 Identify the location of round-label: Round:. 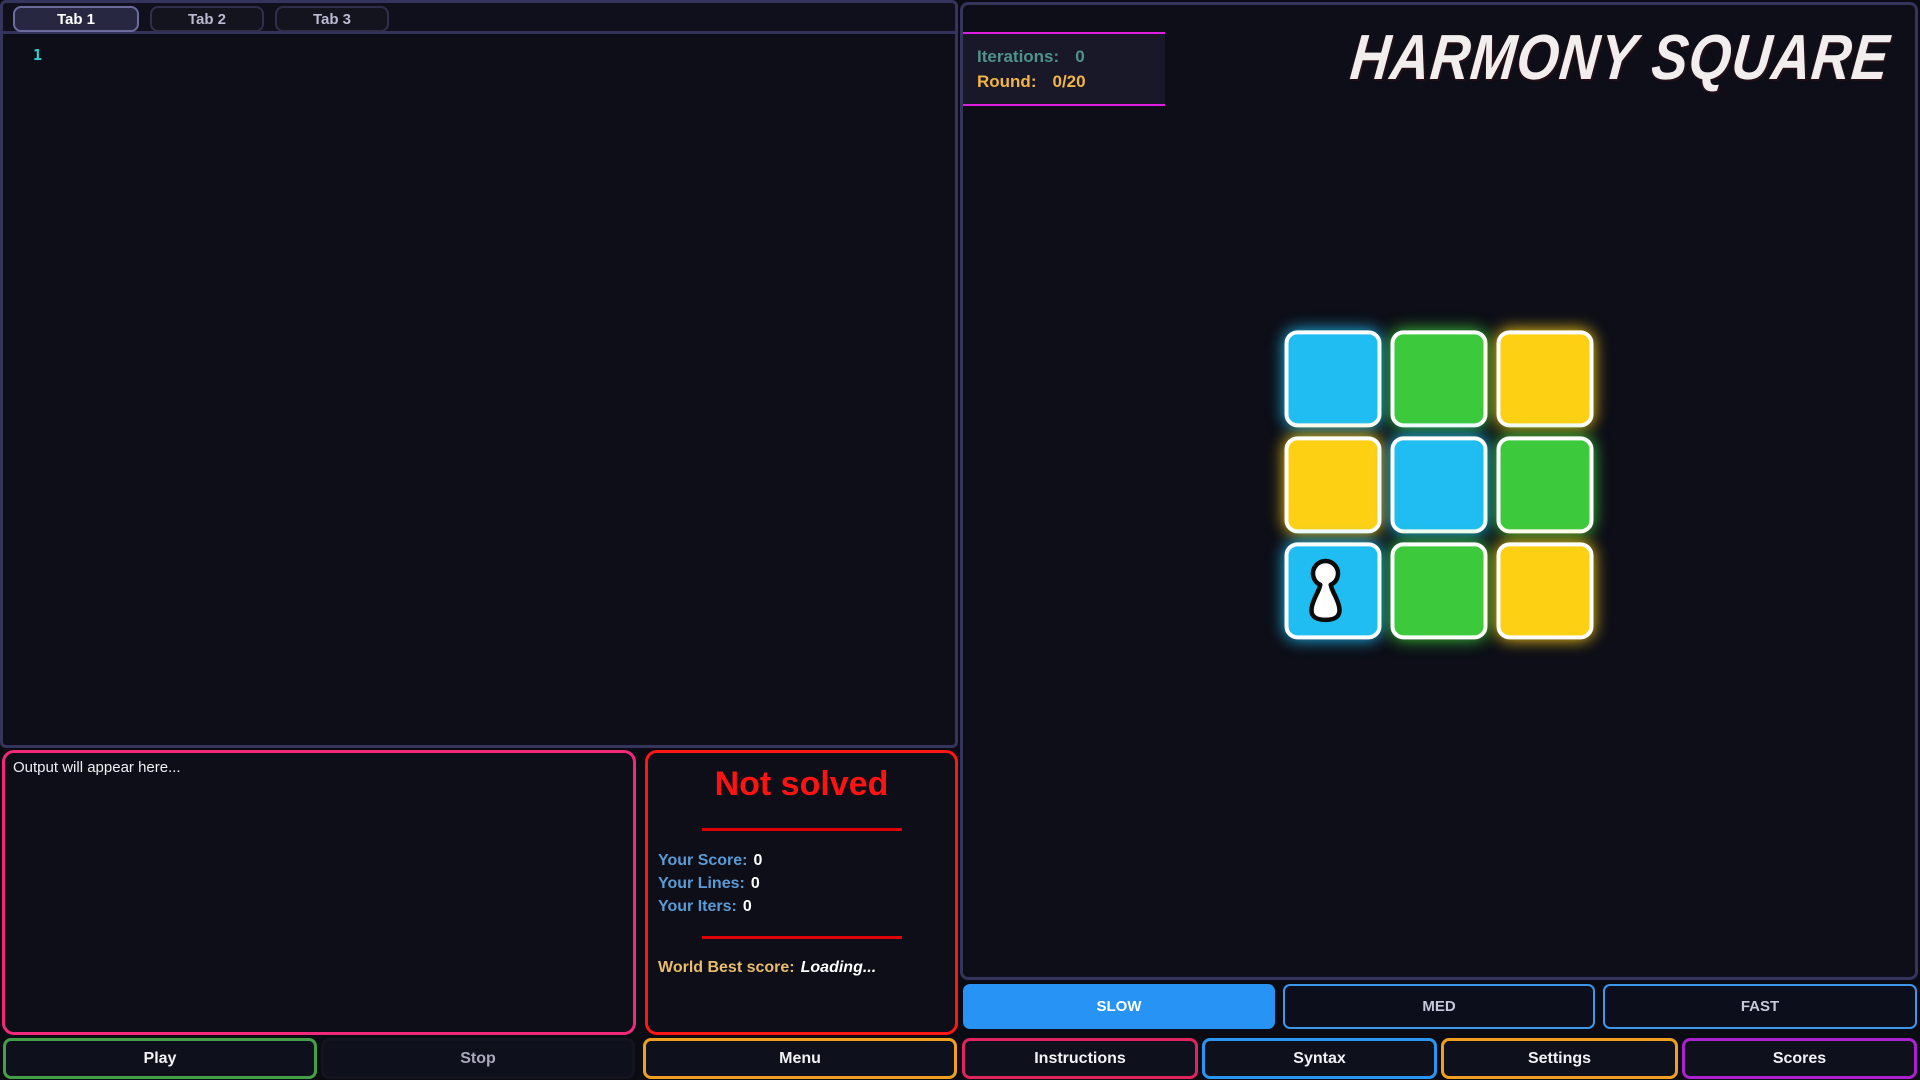
(1007, 81).